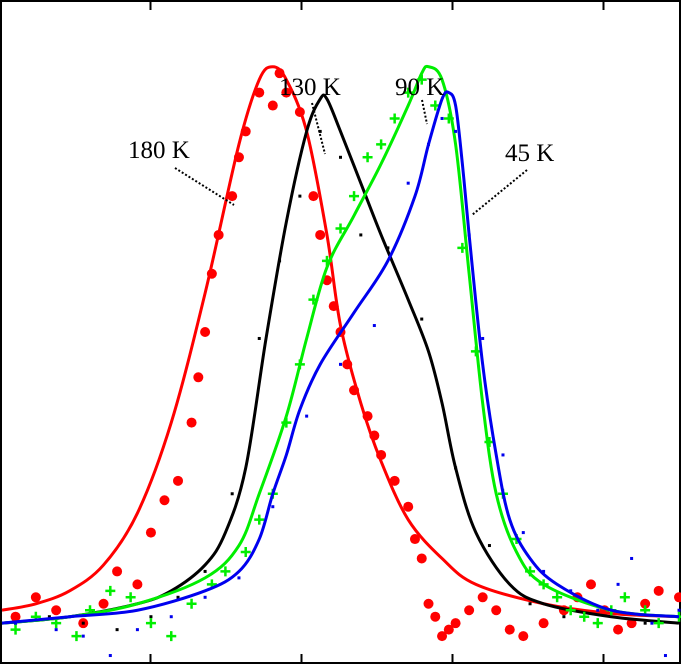  What do you see at coordinates (499, 192) in the screenshot?
I see `annotation-leader-45k` at bounding box center [499, 192].